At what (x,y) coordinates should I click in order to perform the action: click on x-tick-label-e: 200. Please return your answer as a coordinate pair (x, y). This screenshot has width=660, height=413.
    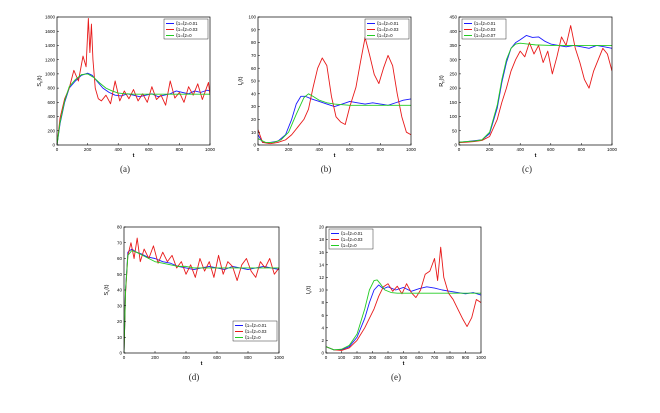
    Looking at the image, I should click on (357, 357).